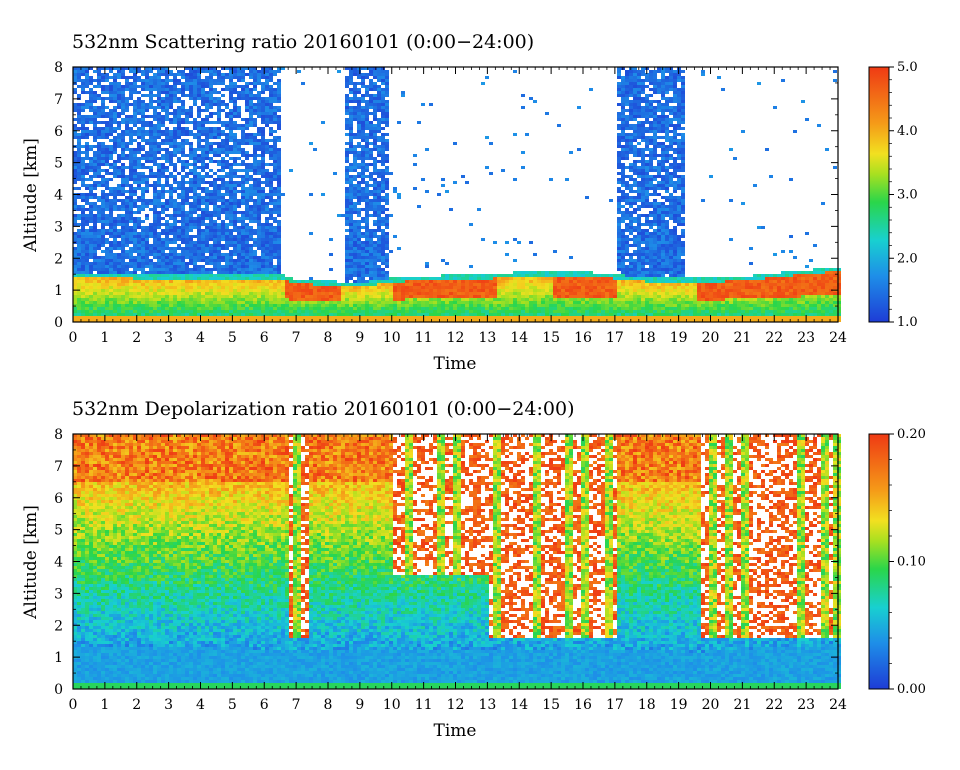 The image size is (960, 770). What do you see at coordinates (911, 689) in the screenshot?
I see `colorbar-tick-label: 0.00` at bounding box center [911, 689].